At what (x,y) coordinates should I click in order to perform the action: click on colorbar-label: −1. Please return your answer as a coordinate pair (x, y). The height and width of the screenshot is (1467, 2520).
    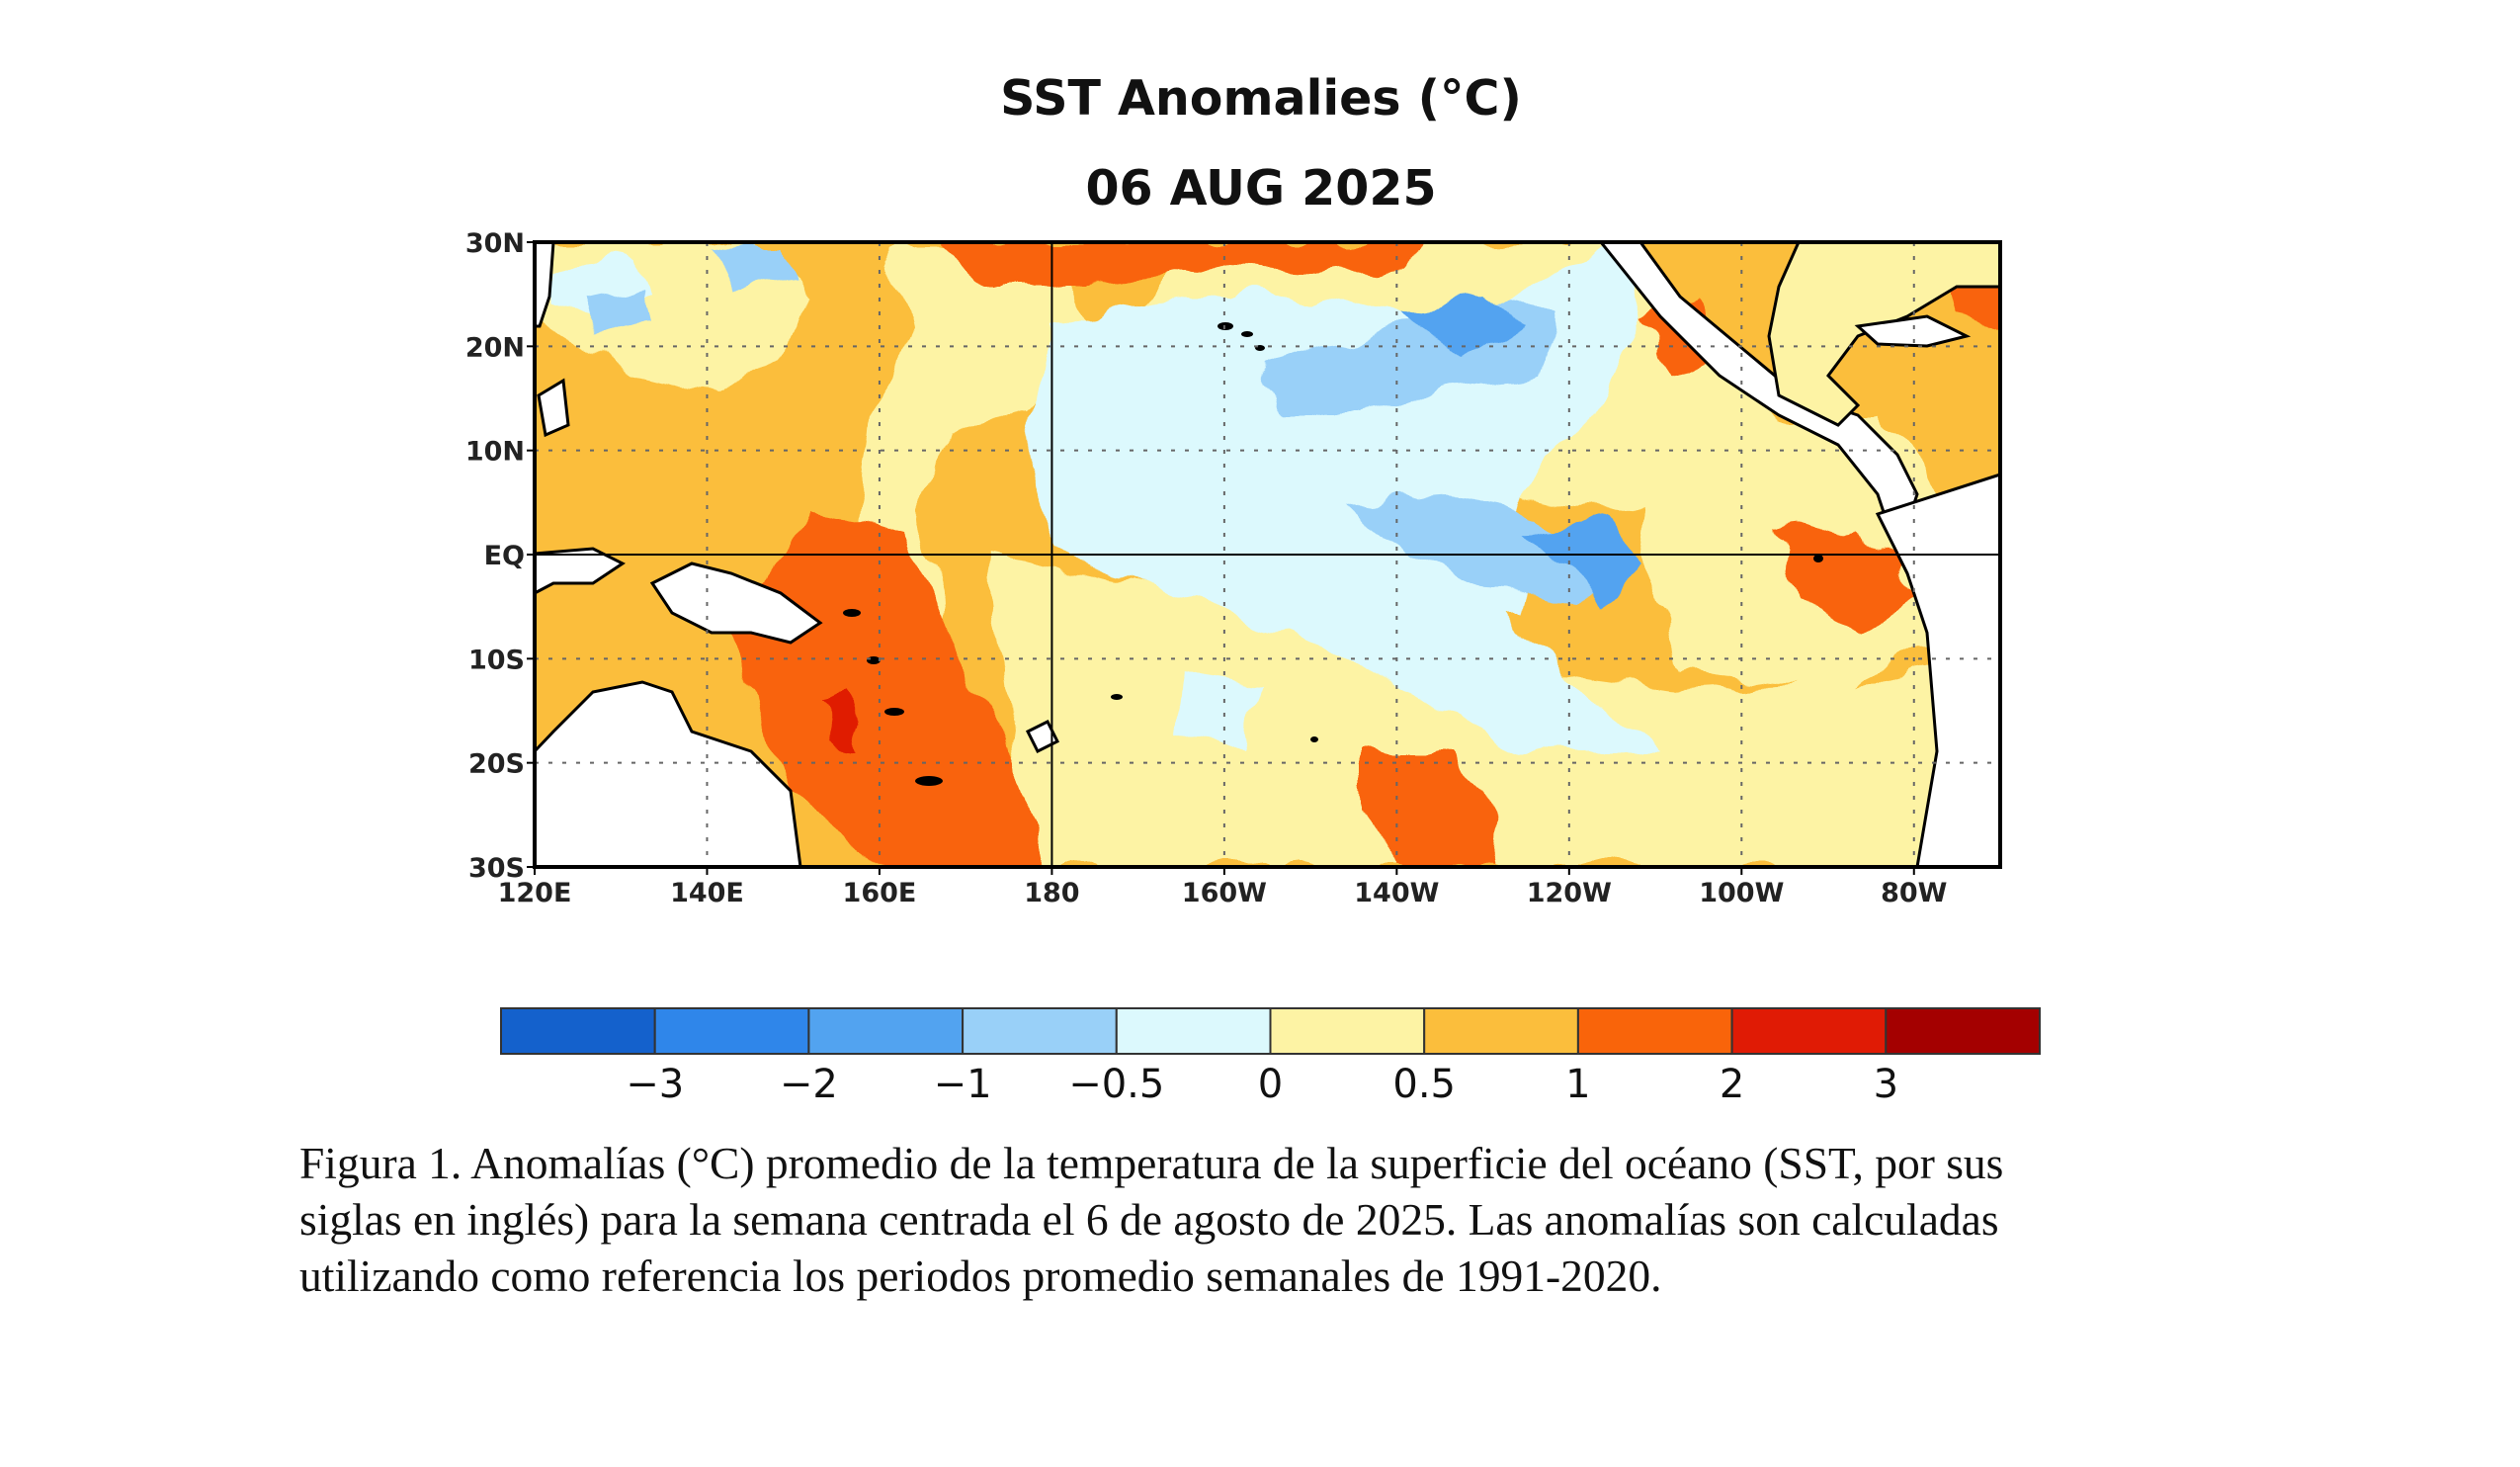
    Looking at the image, I should click on (963, 1084).